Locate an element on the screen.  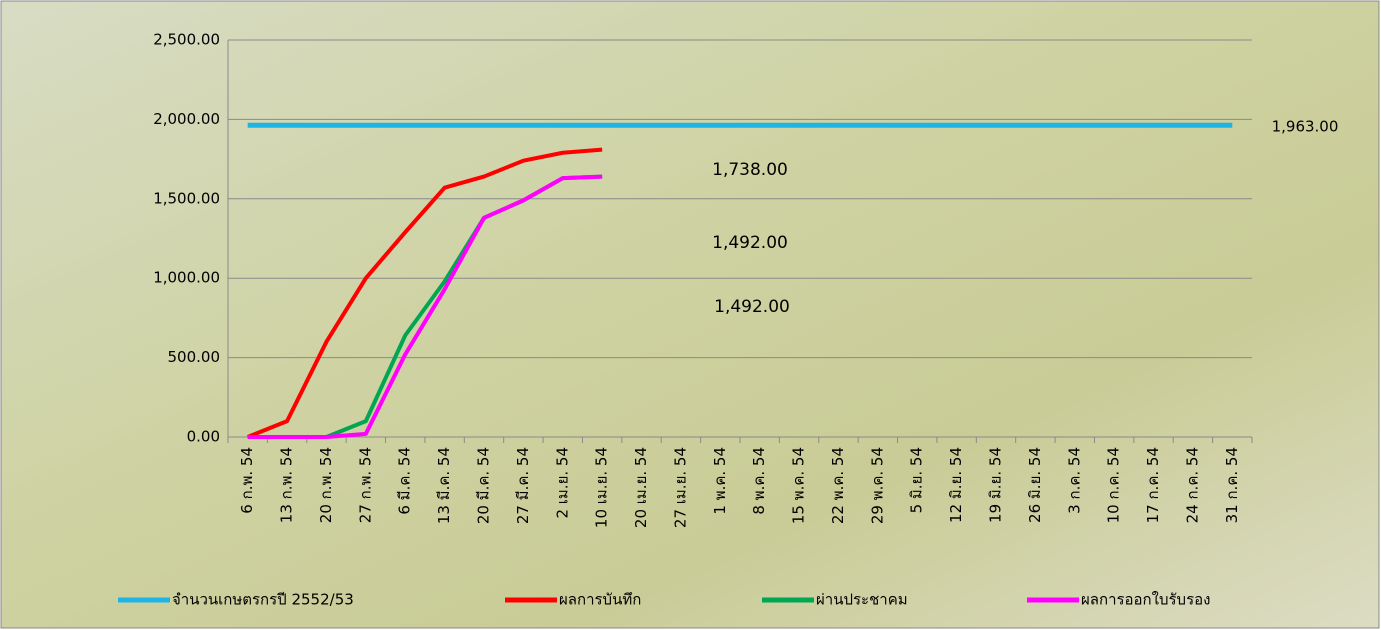
x-tick-label: 13 ก.พ. 54 is located at coordinates (287, 485).